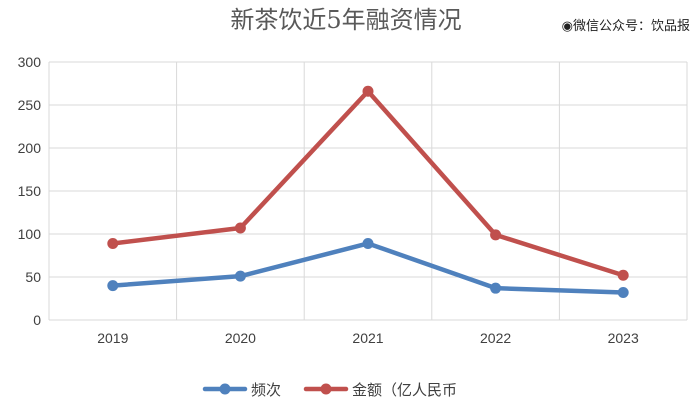 Image resolution: width=700 pixels, height=407 pixels. I want to click on y-tick-label: 0, so click(37, 320).